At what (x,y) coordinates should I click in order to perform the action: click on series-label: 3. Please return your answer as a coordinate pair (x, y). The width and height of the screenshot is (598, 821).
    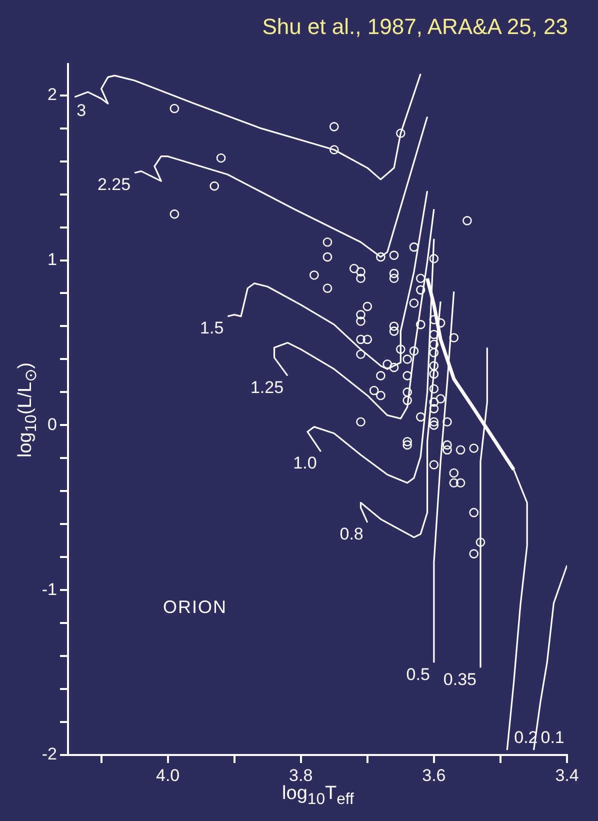
    Looking at the image, I should click on (81, 110).